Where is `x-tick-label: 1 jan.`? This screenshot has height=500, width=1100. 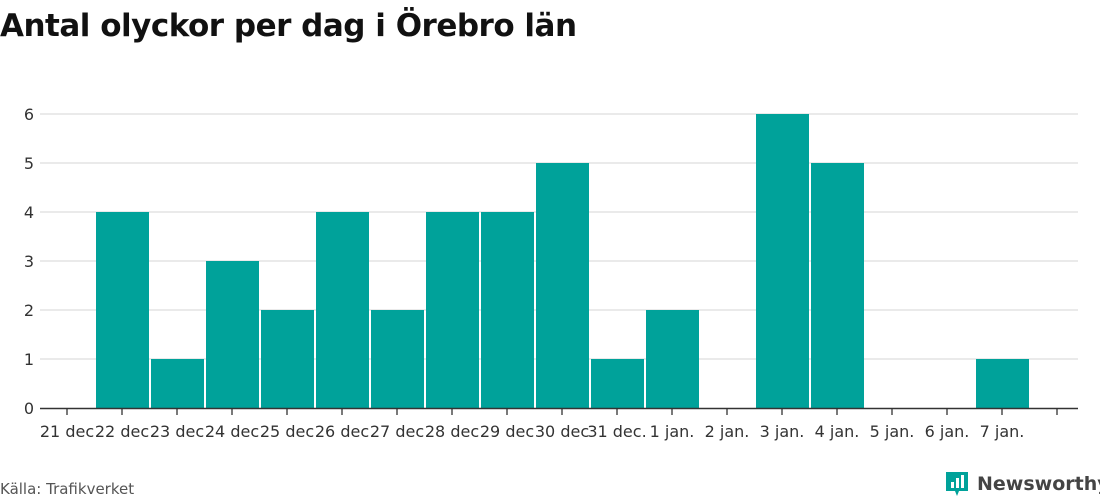
x-tick-label: 1 jan. is located at coordinates (672, 431).